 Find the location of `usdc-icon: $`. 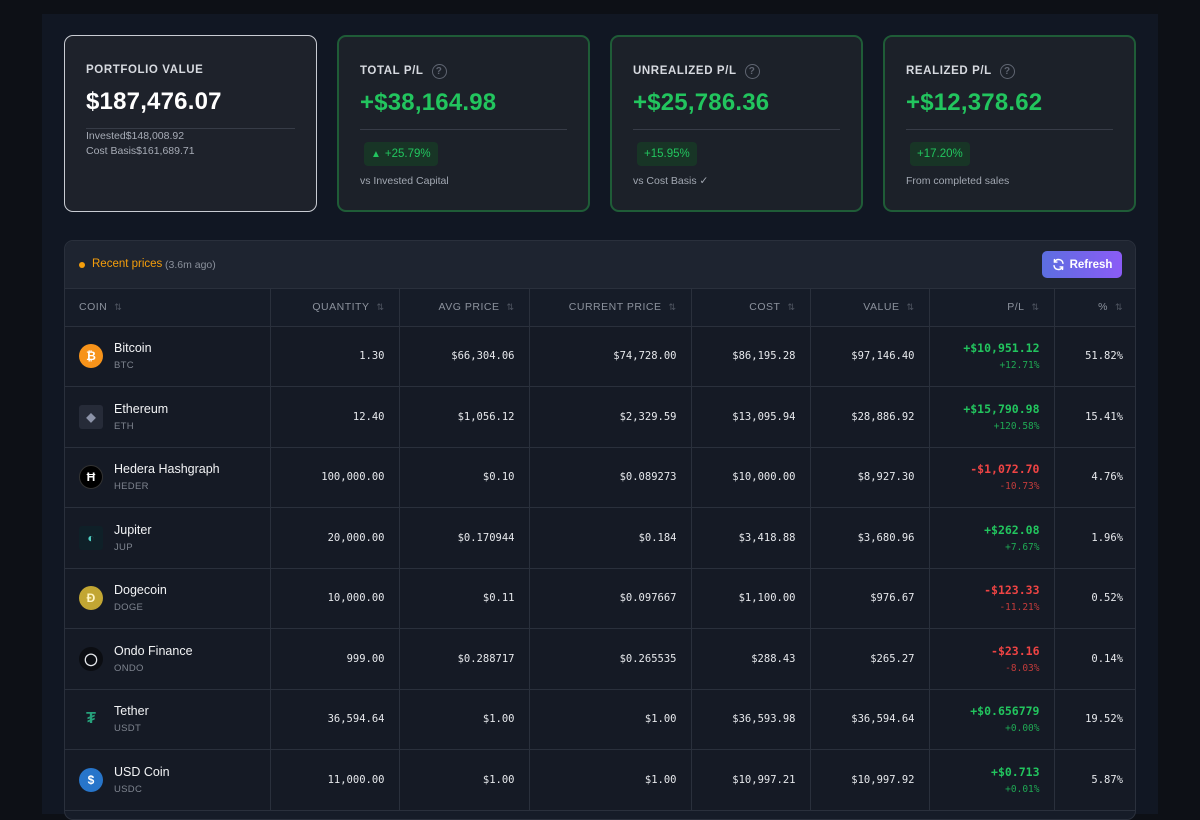

usdc-icon: $ is located at coordinates (91, 779).